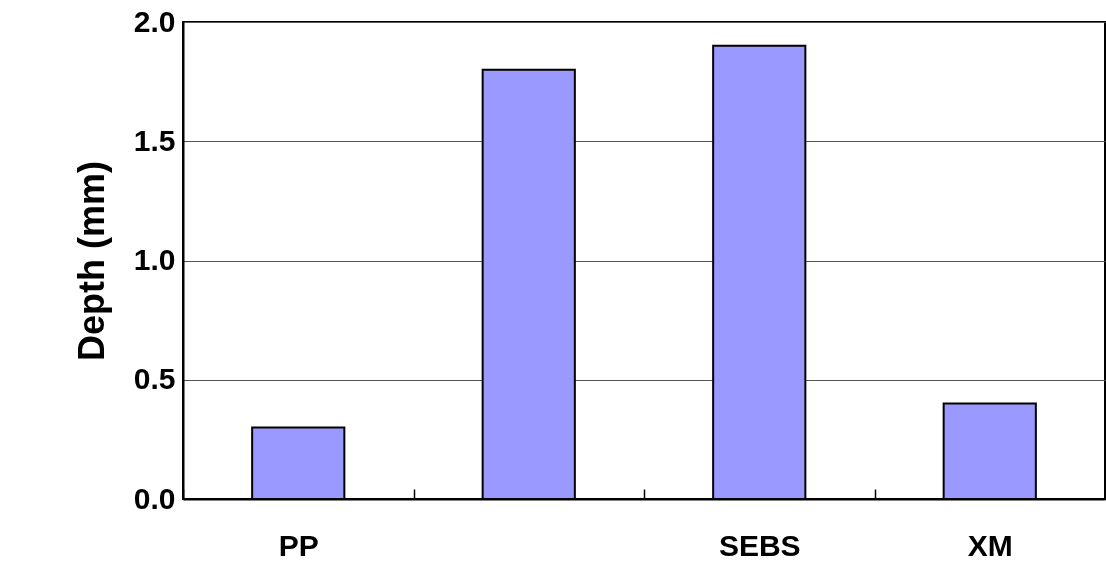 This screenshot has width=1106, height=580. What do you see at coordinates (154, 140) in the screenshot?
I see `y-tick-label: 1.5` at bounding box center [154, 140].